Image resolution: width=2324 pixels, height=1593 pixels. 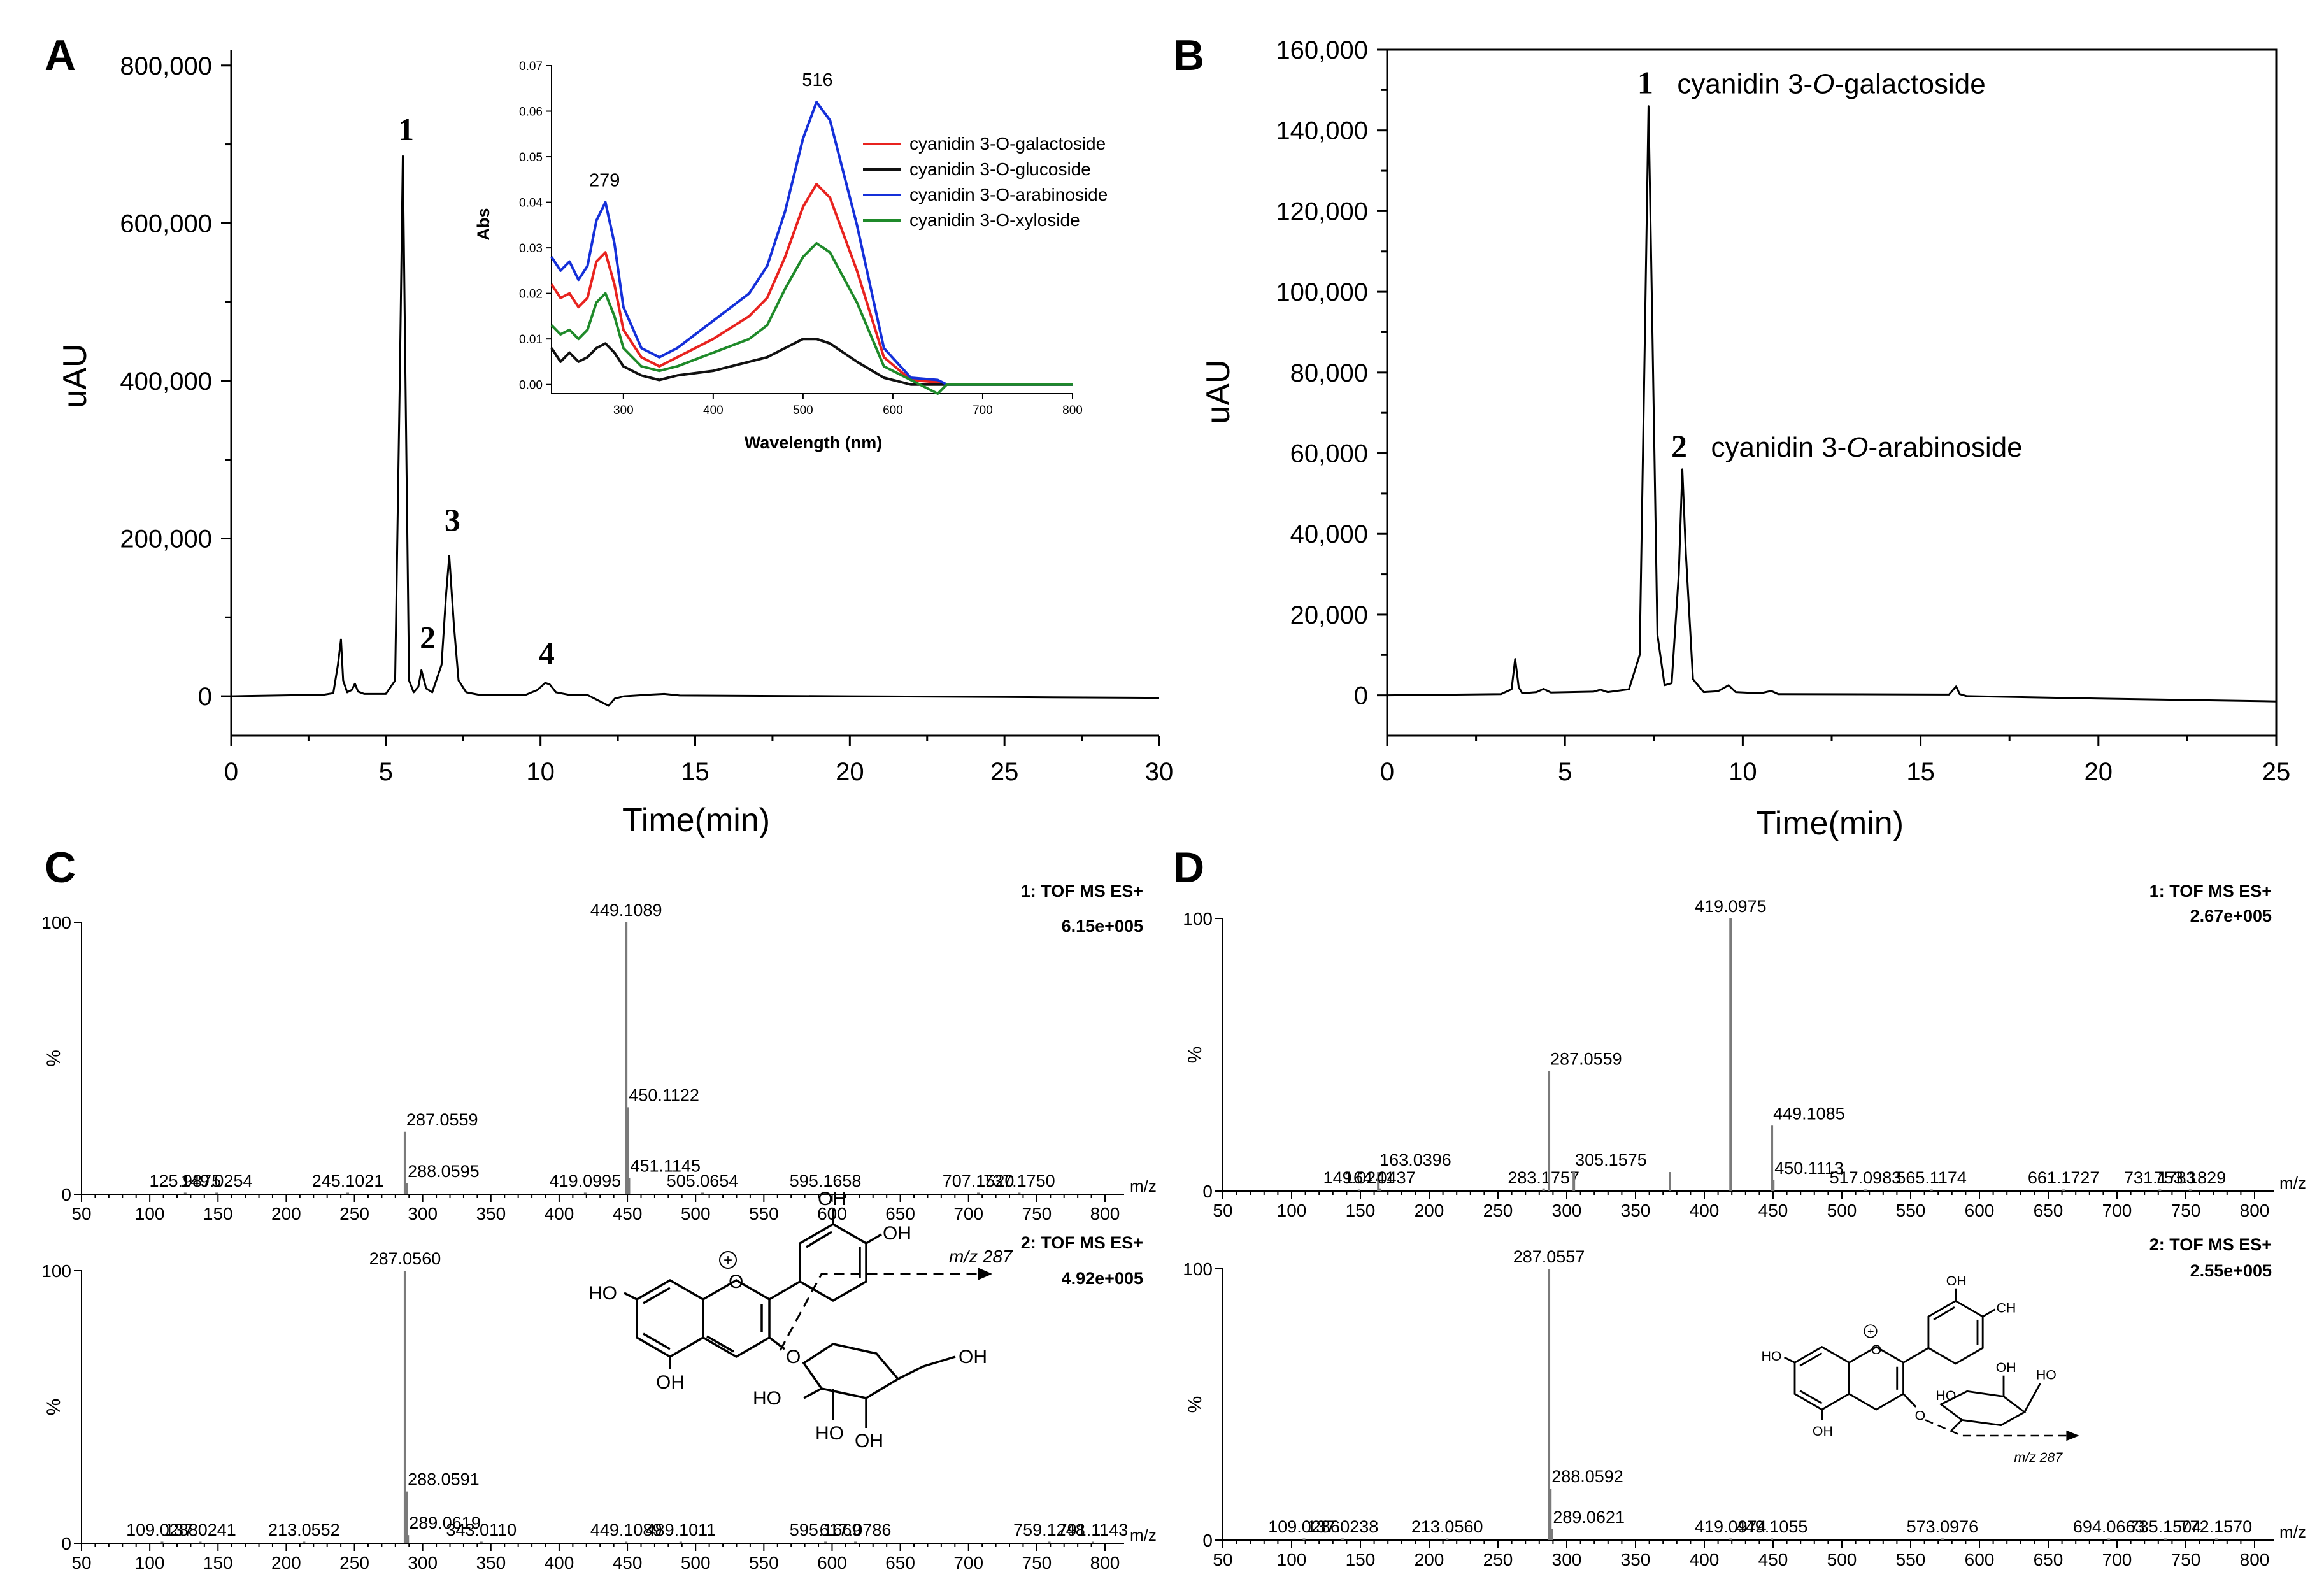 I want to click on panel-d-spectrum-1-x-tick-label: 500, so click(x=1842, y=1210).